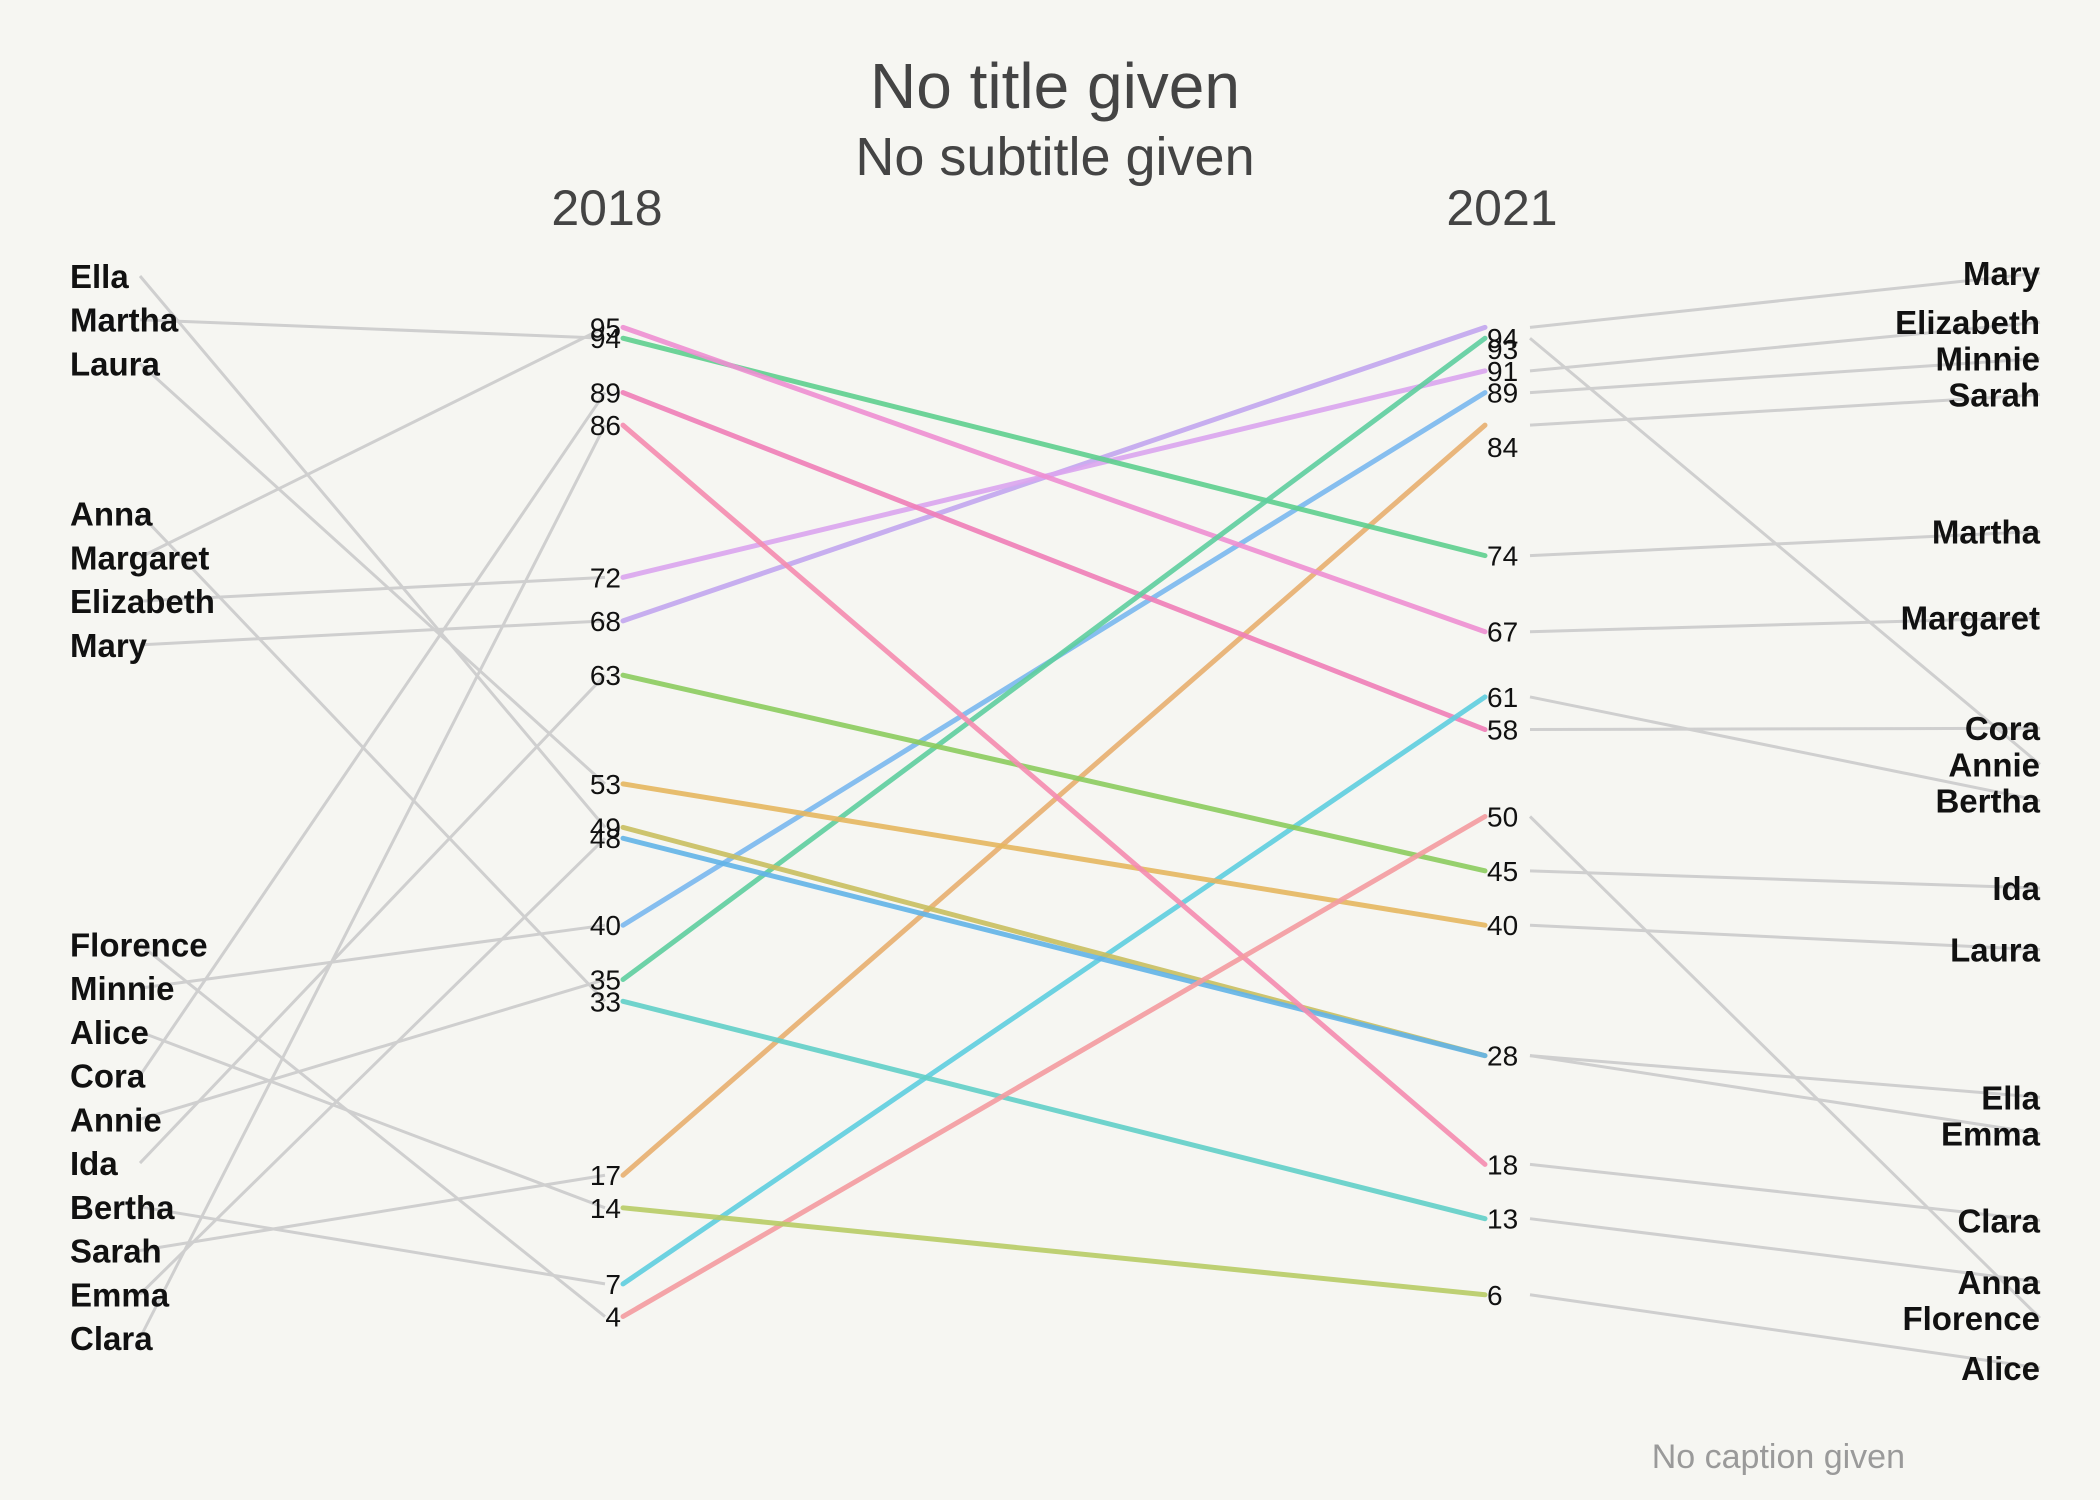 The height and width of the screenshot is (1500, 2100). Describe the element at coordinates (605, 393) in the screenshot. I see `value-label-2018-89: 89` at that location.